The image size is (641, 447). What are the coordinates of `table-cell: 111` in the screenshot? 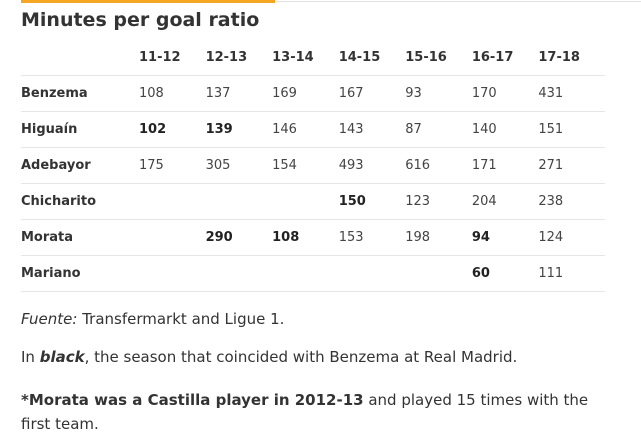 It's located at (571, 273).